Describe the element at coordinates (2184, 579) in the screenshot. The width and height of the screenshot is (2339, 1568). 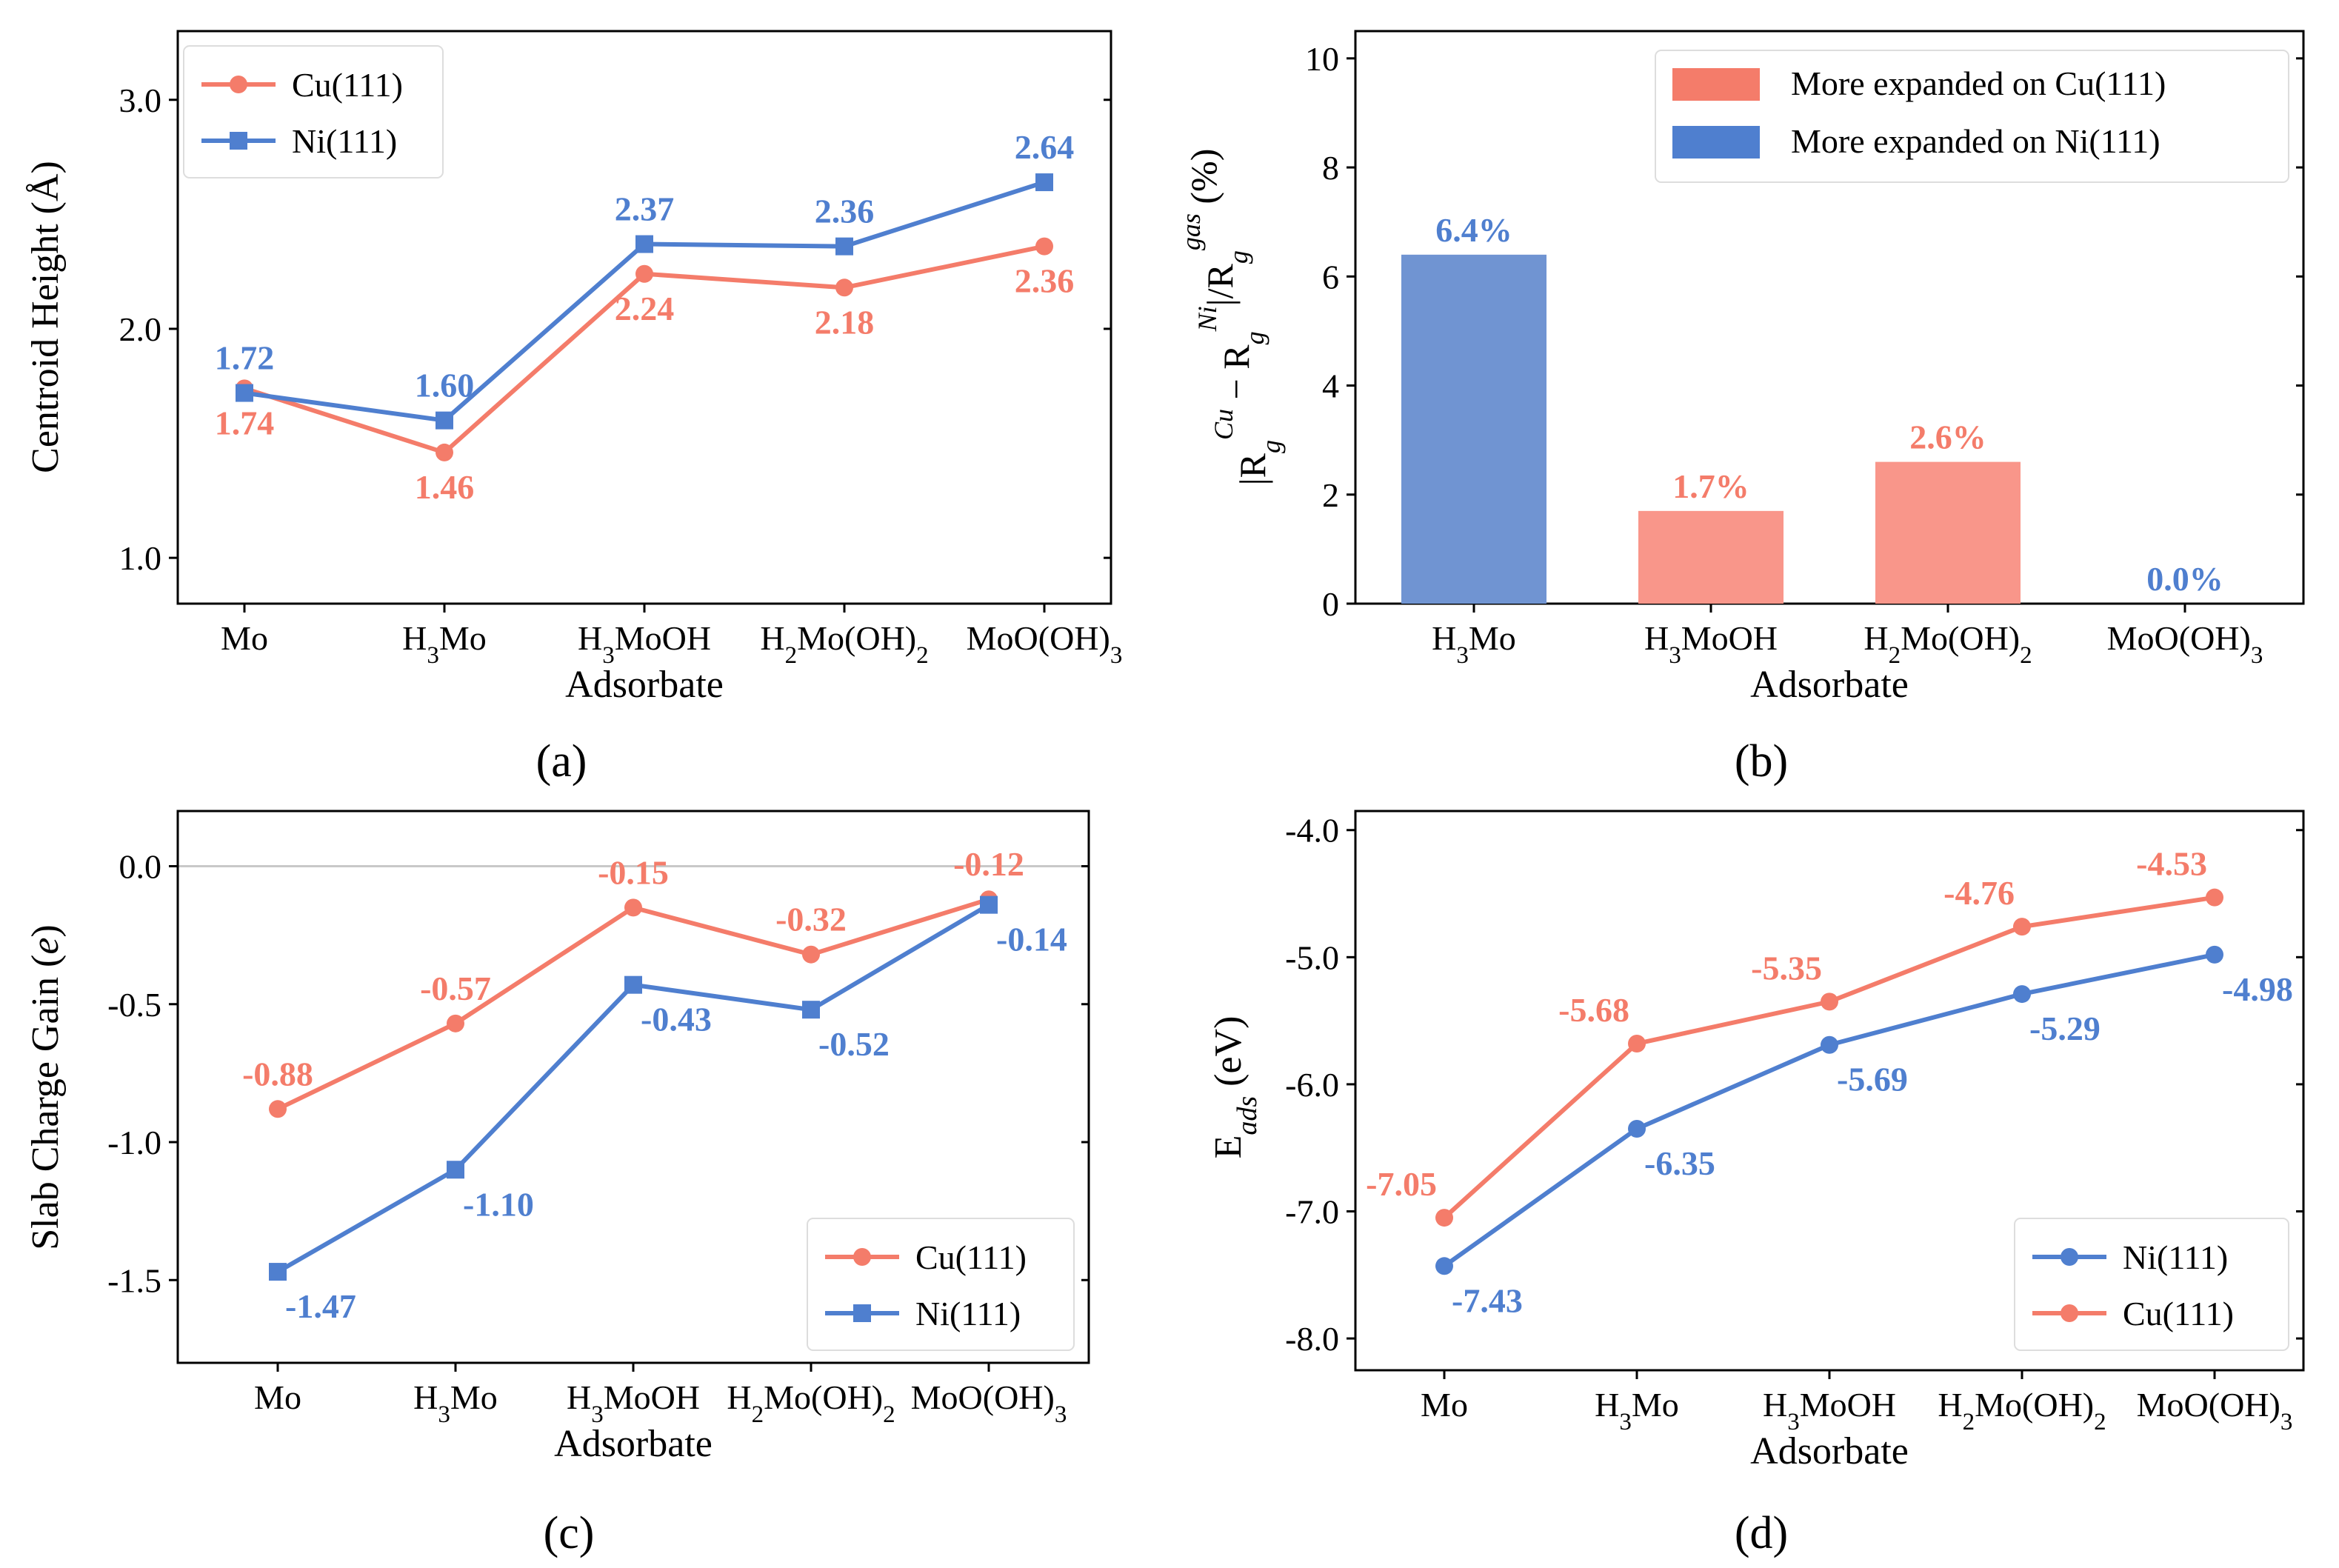
I see `bar-value-label-moo-oh-3: 0.0%` at that location.